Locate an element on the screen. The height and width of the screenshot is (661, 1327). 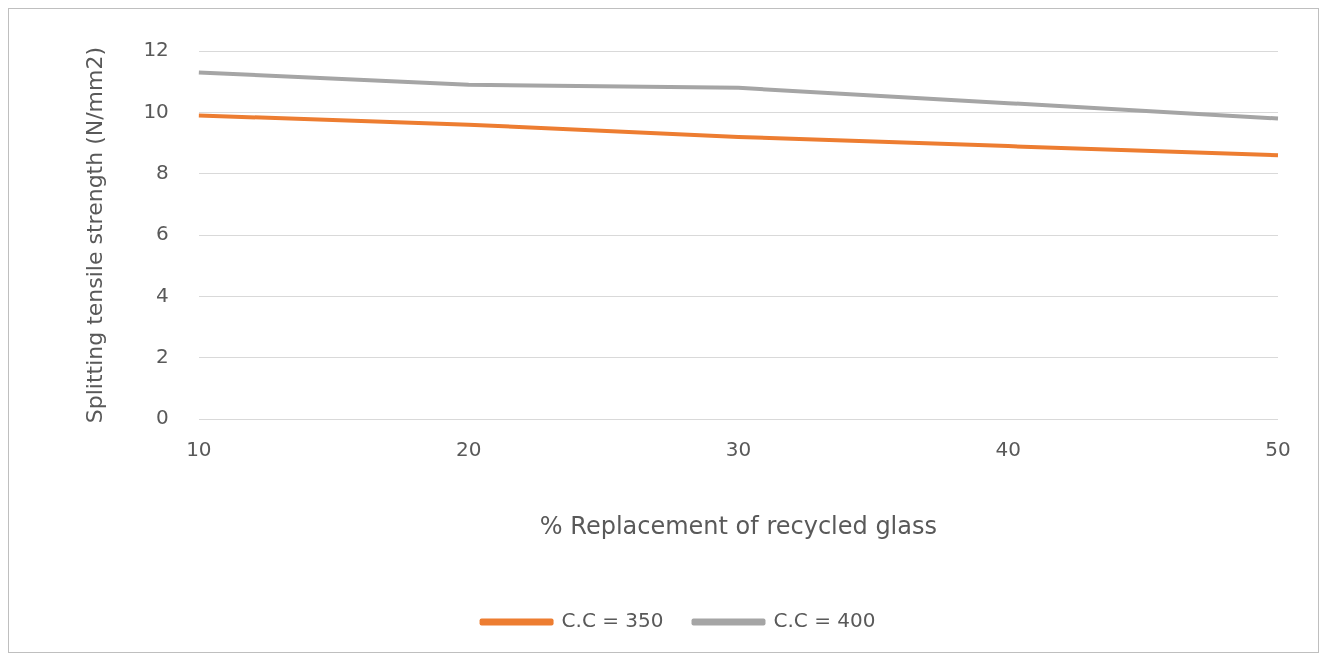
y-axis-title: Splitting tensile strength (N/mm2) is located at coordinates (94, 235).